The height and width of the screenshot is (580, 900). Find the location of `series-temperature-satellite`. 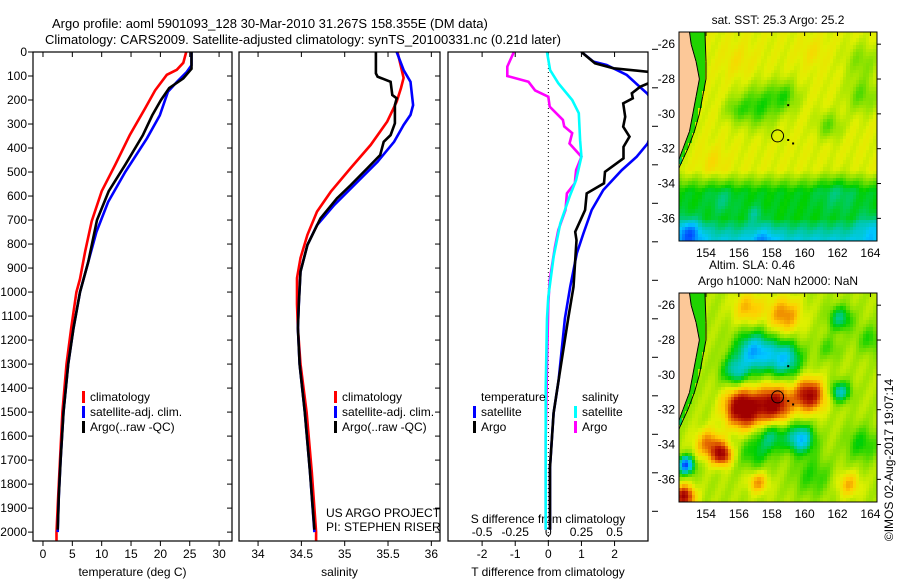

series-temperature-satellite is located at coordinates (598, 291).